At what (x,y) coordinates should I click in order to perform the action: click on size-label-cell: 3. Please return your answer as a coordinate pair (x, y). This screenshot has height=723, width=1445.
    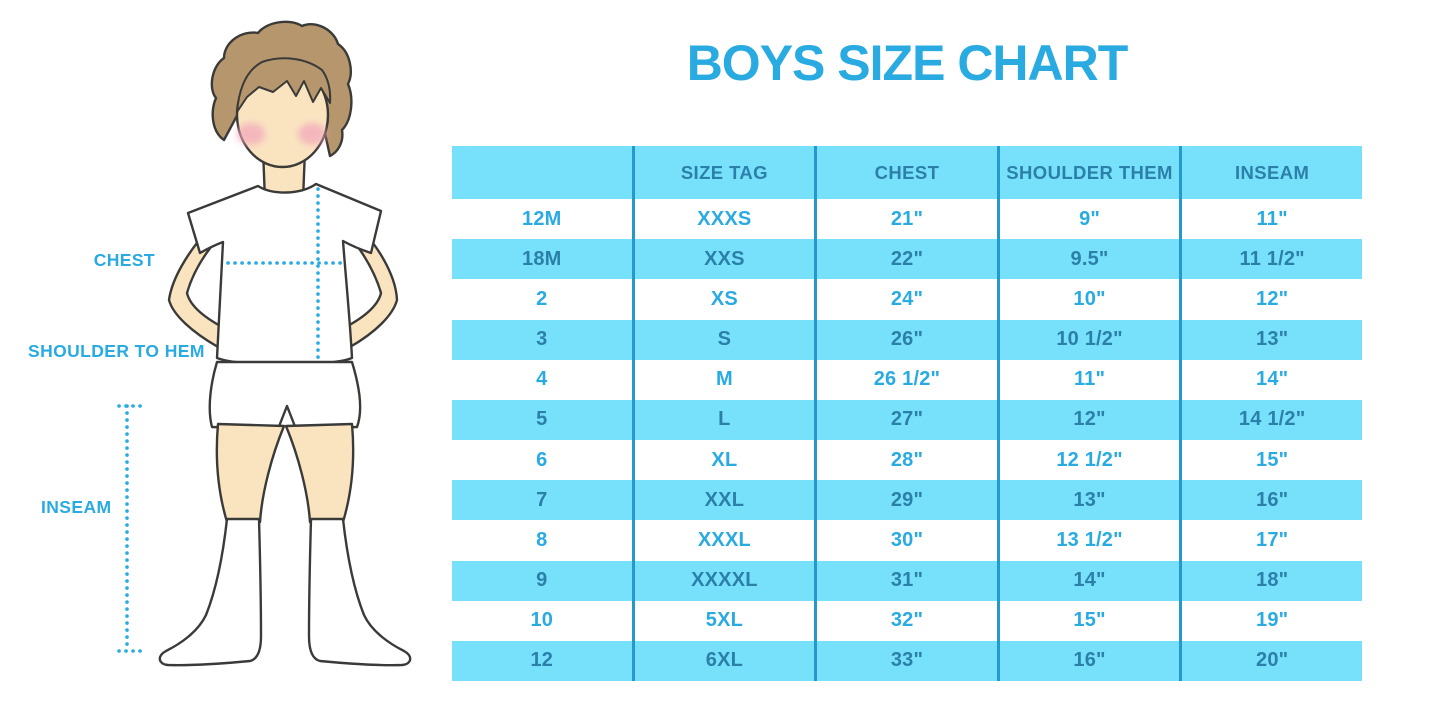
    Looking at the image, I should click on (542, 339).